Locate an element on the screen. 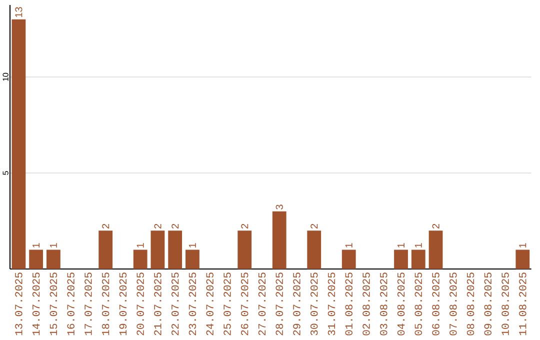 This screenshot has height=340, width=540. x-tick-label: 08.08.2025 is located at coordinates (470, 304).